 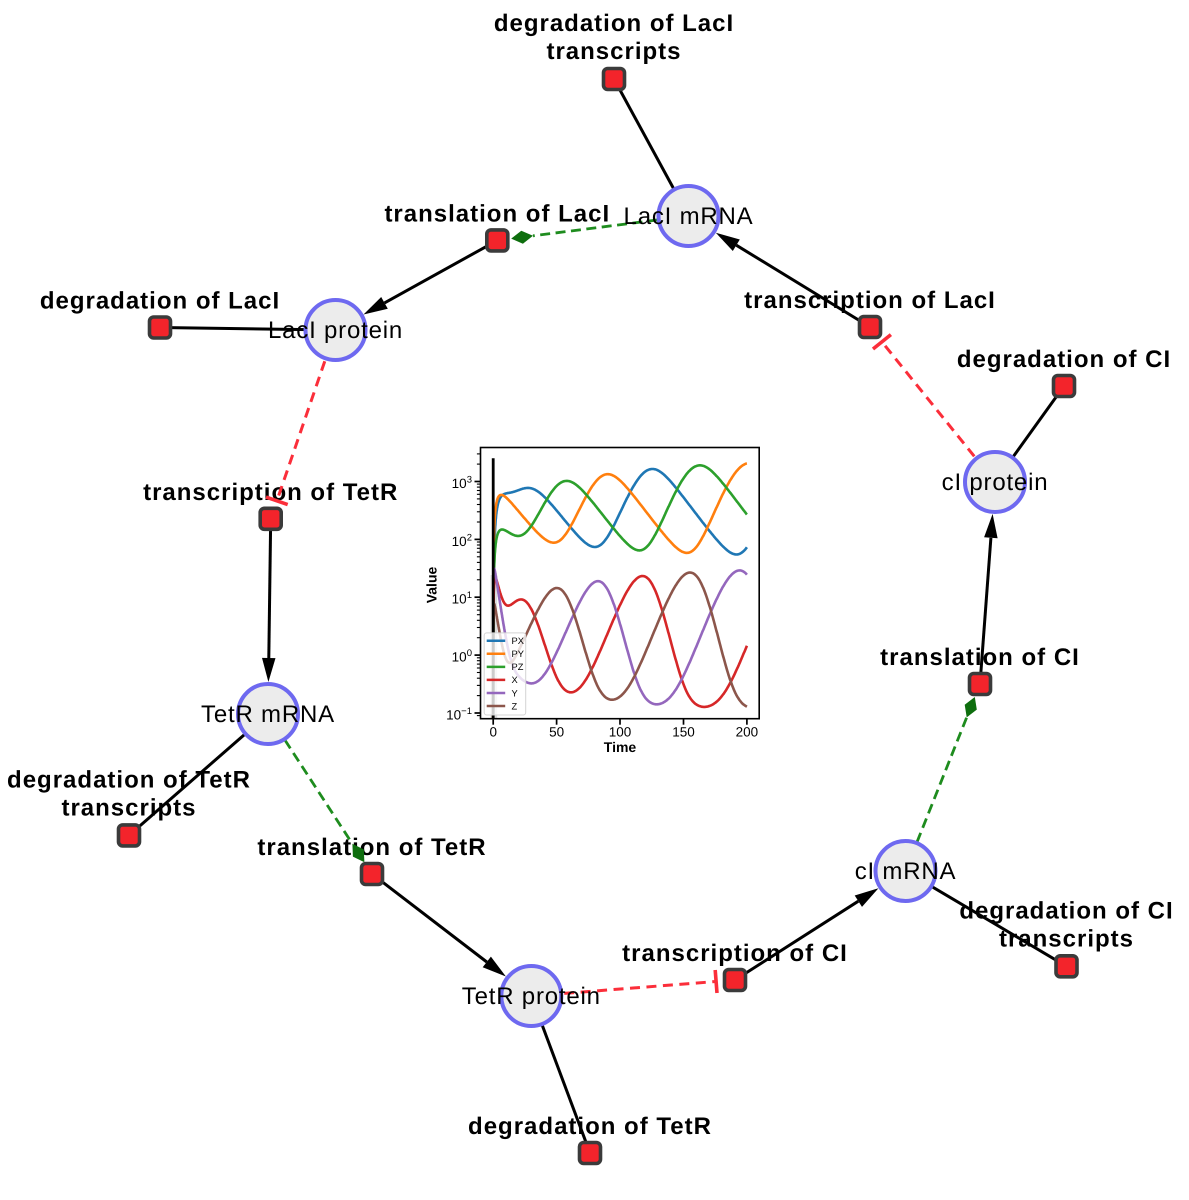 I want to click on svg-text: translation of TetR, so click(x=371, y=847).